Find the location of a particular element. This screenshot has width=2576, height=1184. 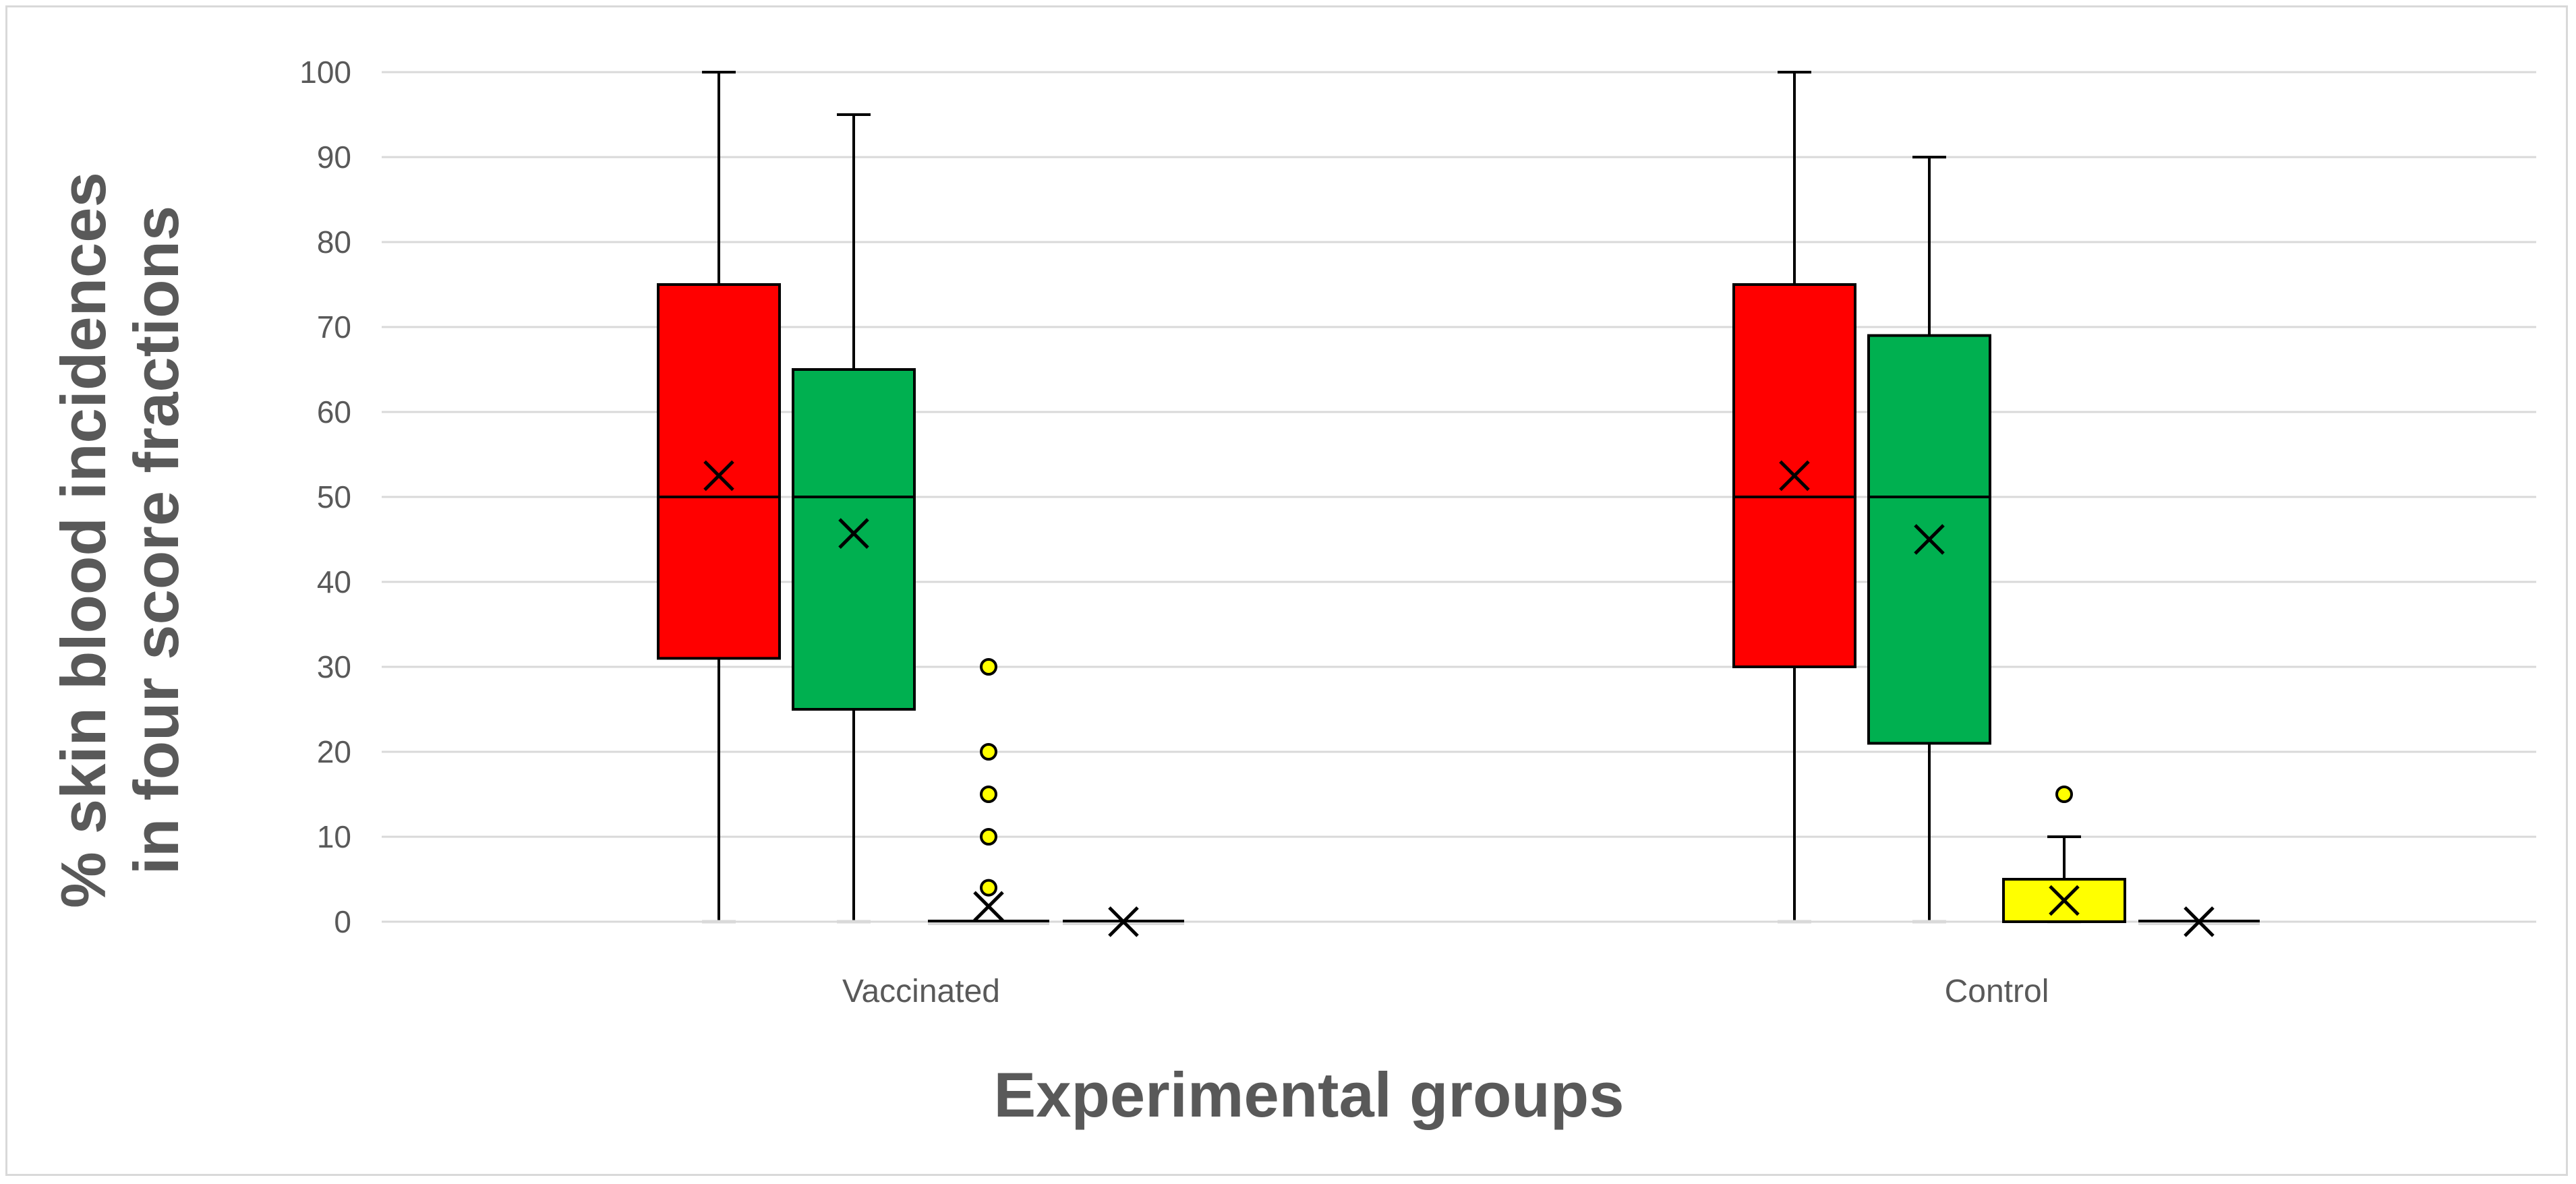

box-fraction-2-control is located at coordinates (1929, 540).